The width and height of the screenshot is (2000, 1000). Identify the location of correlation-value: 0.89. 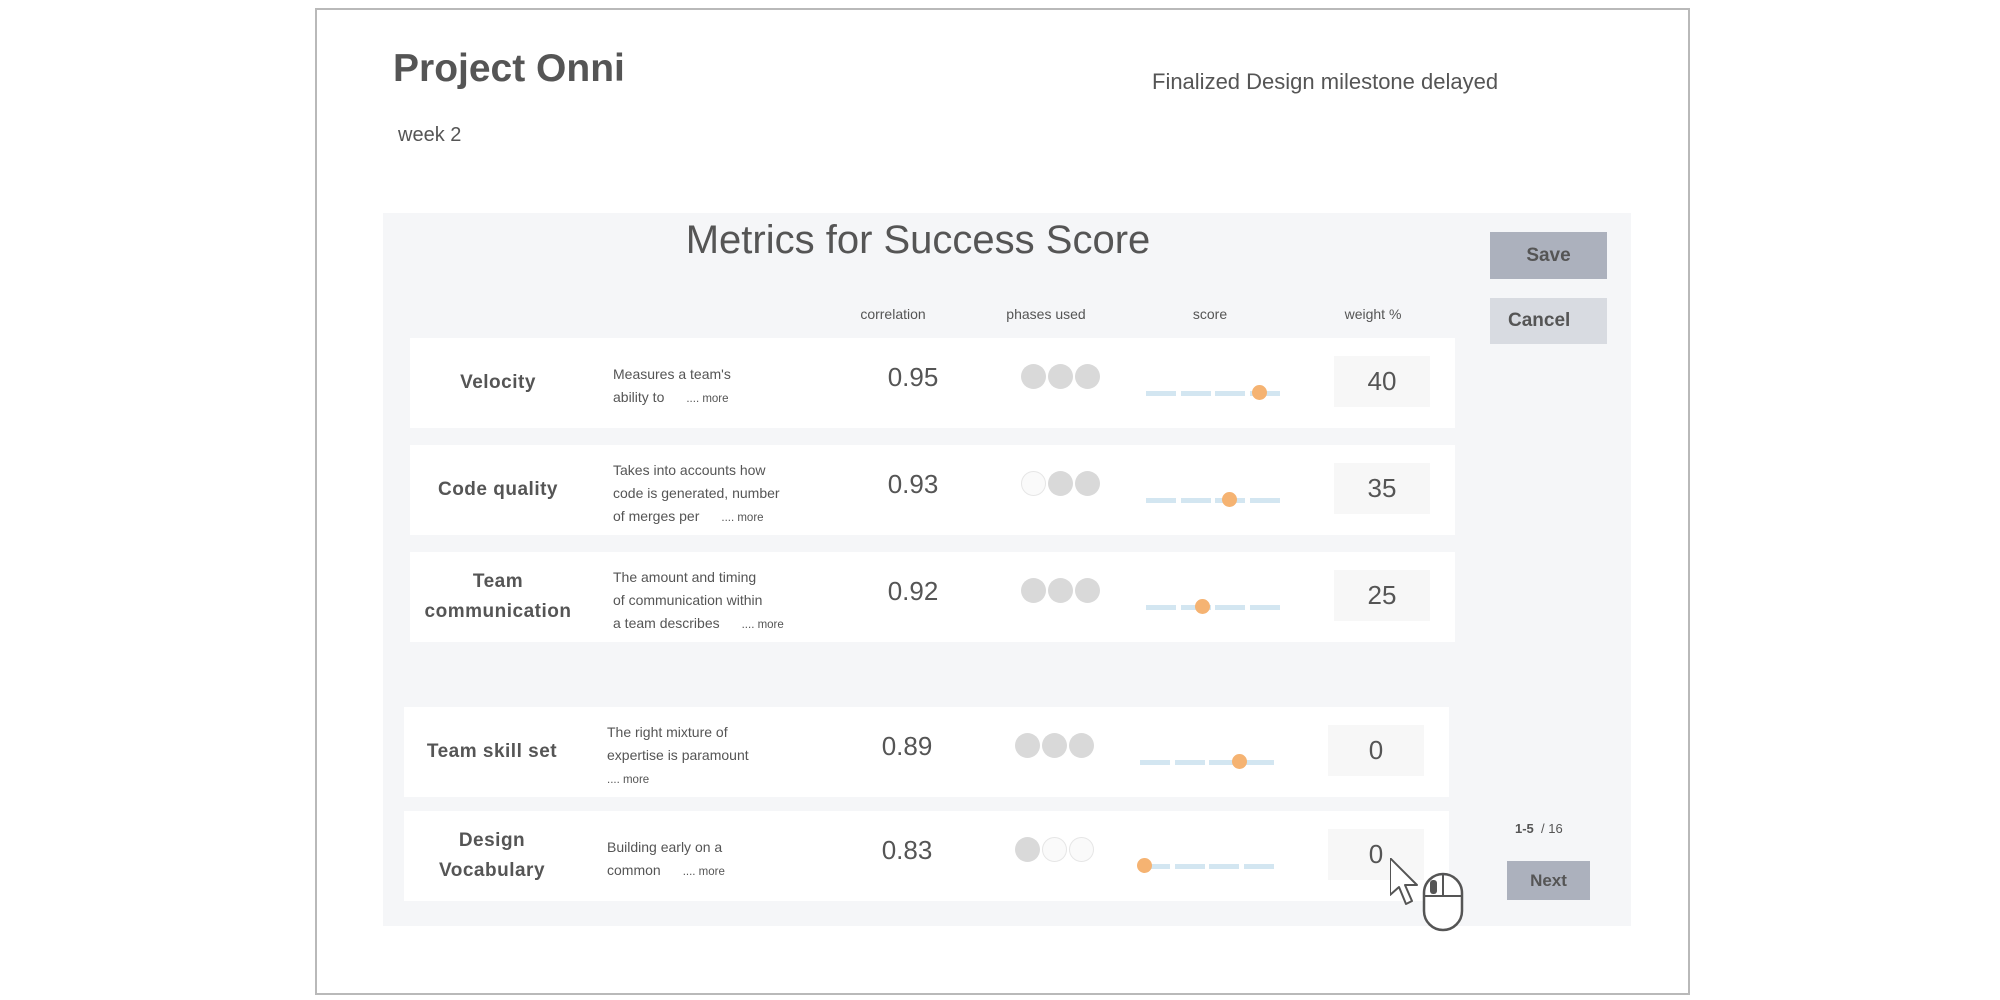
(907, 746).